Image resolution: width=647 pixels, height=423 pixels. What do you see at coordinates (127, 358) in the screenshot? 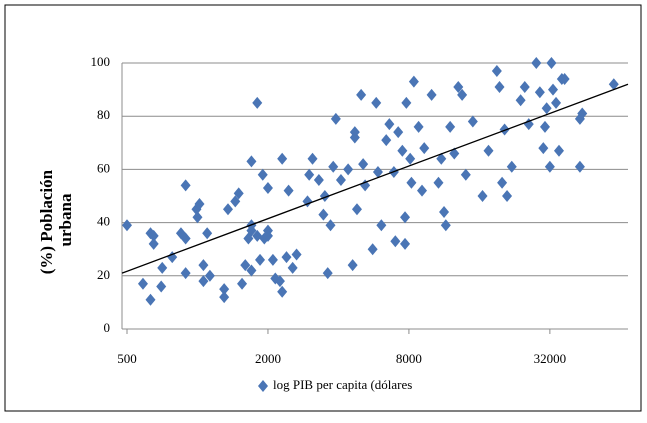
I see `x-tick-label: 500` at bounding box center [127, 358].